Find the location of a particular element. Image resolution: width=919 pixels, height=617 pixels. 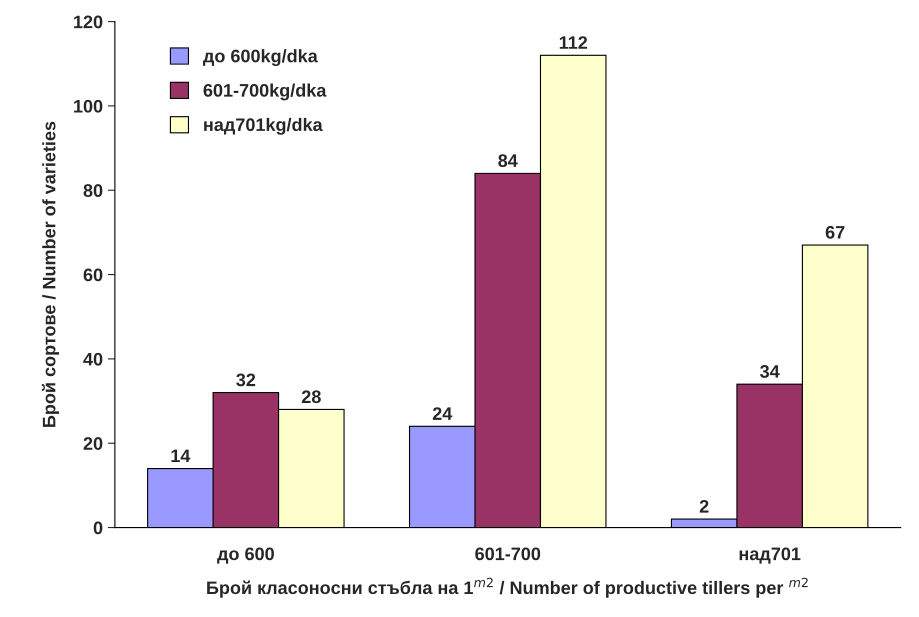

data-label: 2 is located at coordinates (704, 506).